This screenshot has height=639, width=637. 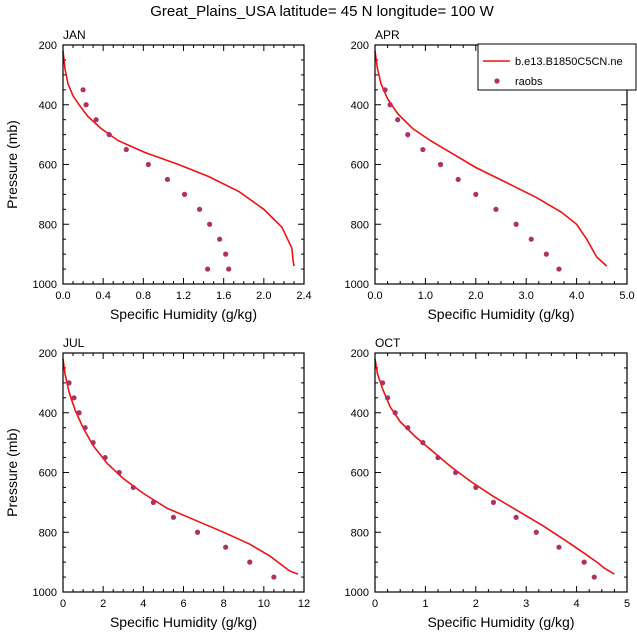 I want to click on legend: b.e13.B1850C5CN.ne raobs, so click(x=557, y=67).